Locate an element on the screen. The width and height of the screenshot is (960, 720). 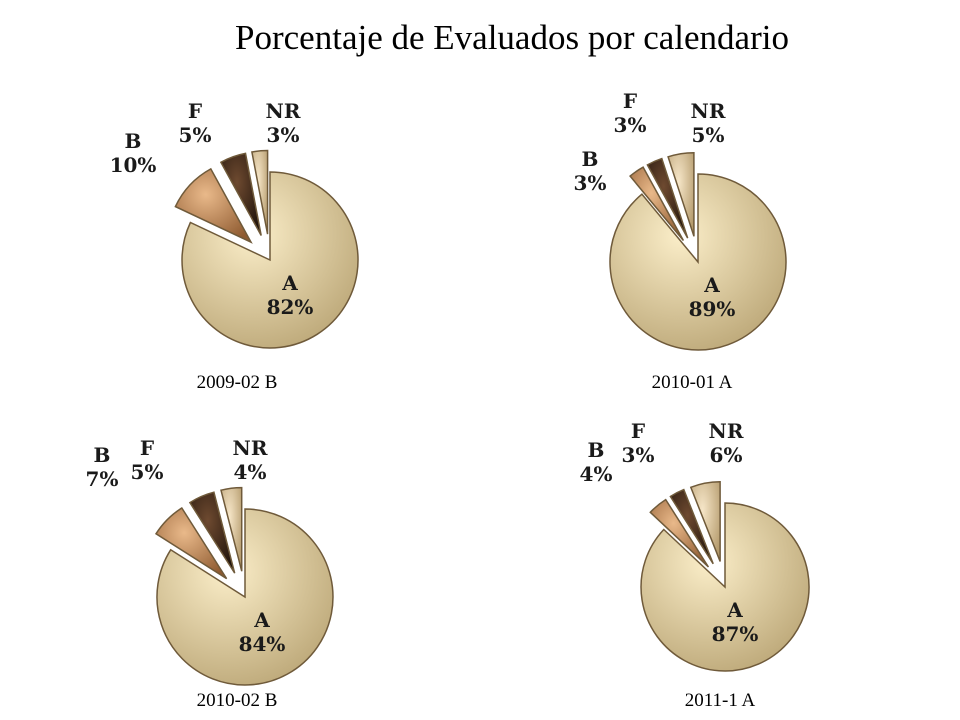
slice-value-b: 4% is located at coordinates (596, 474).